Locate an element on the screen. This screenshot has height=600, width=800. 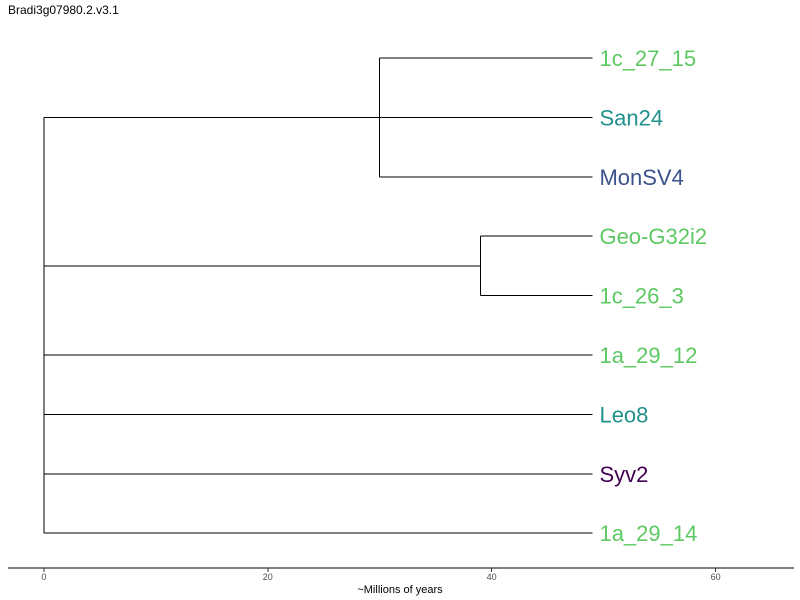
tip-label-Leo8: Leo8 is located at coordinates (623, 414).